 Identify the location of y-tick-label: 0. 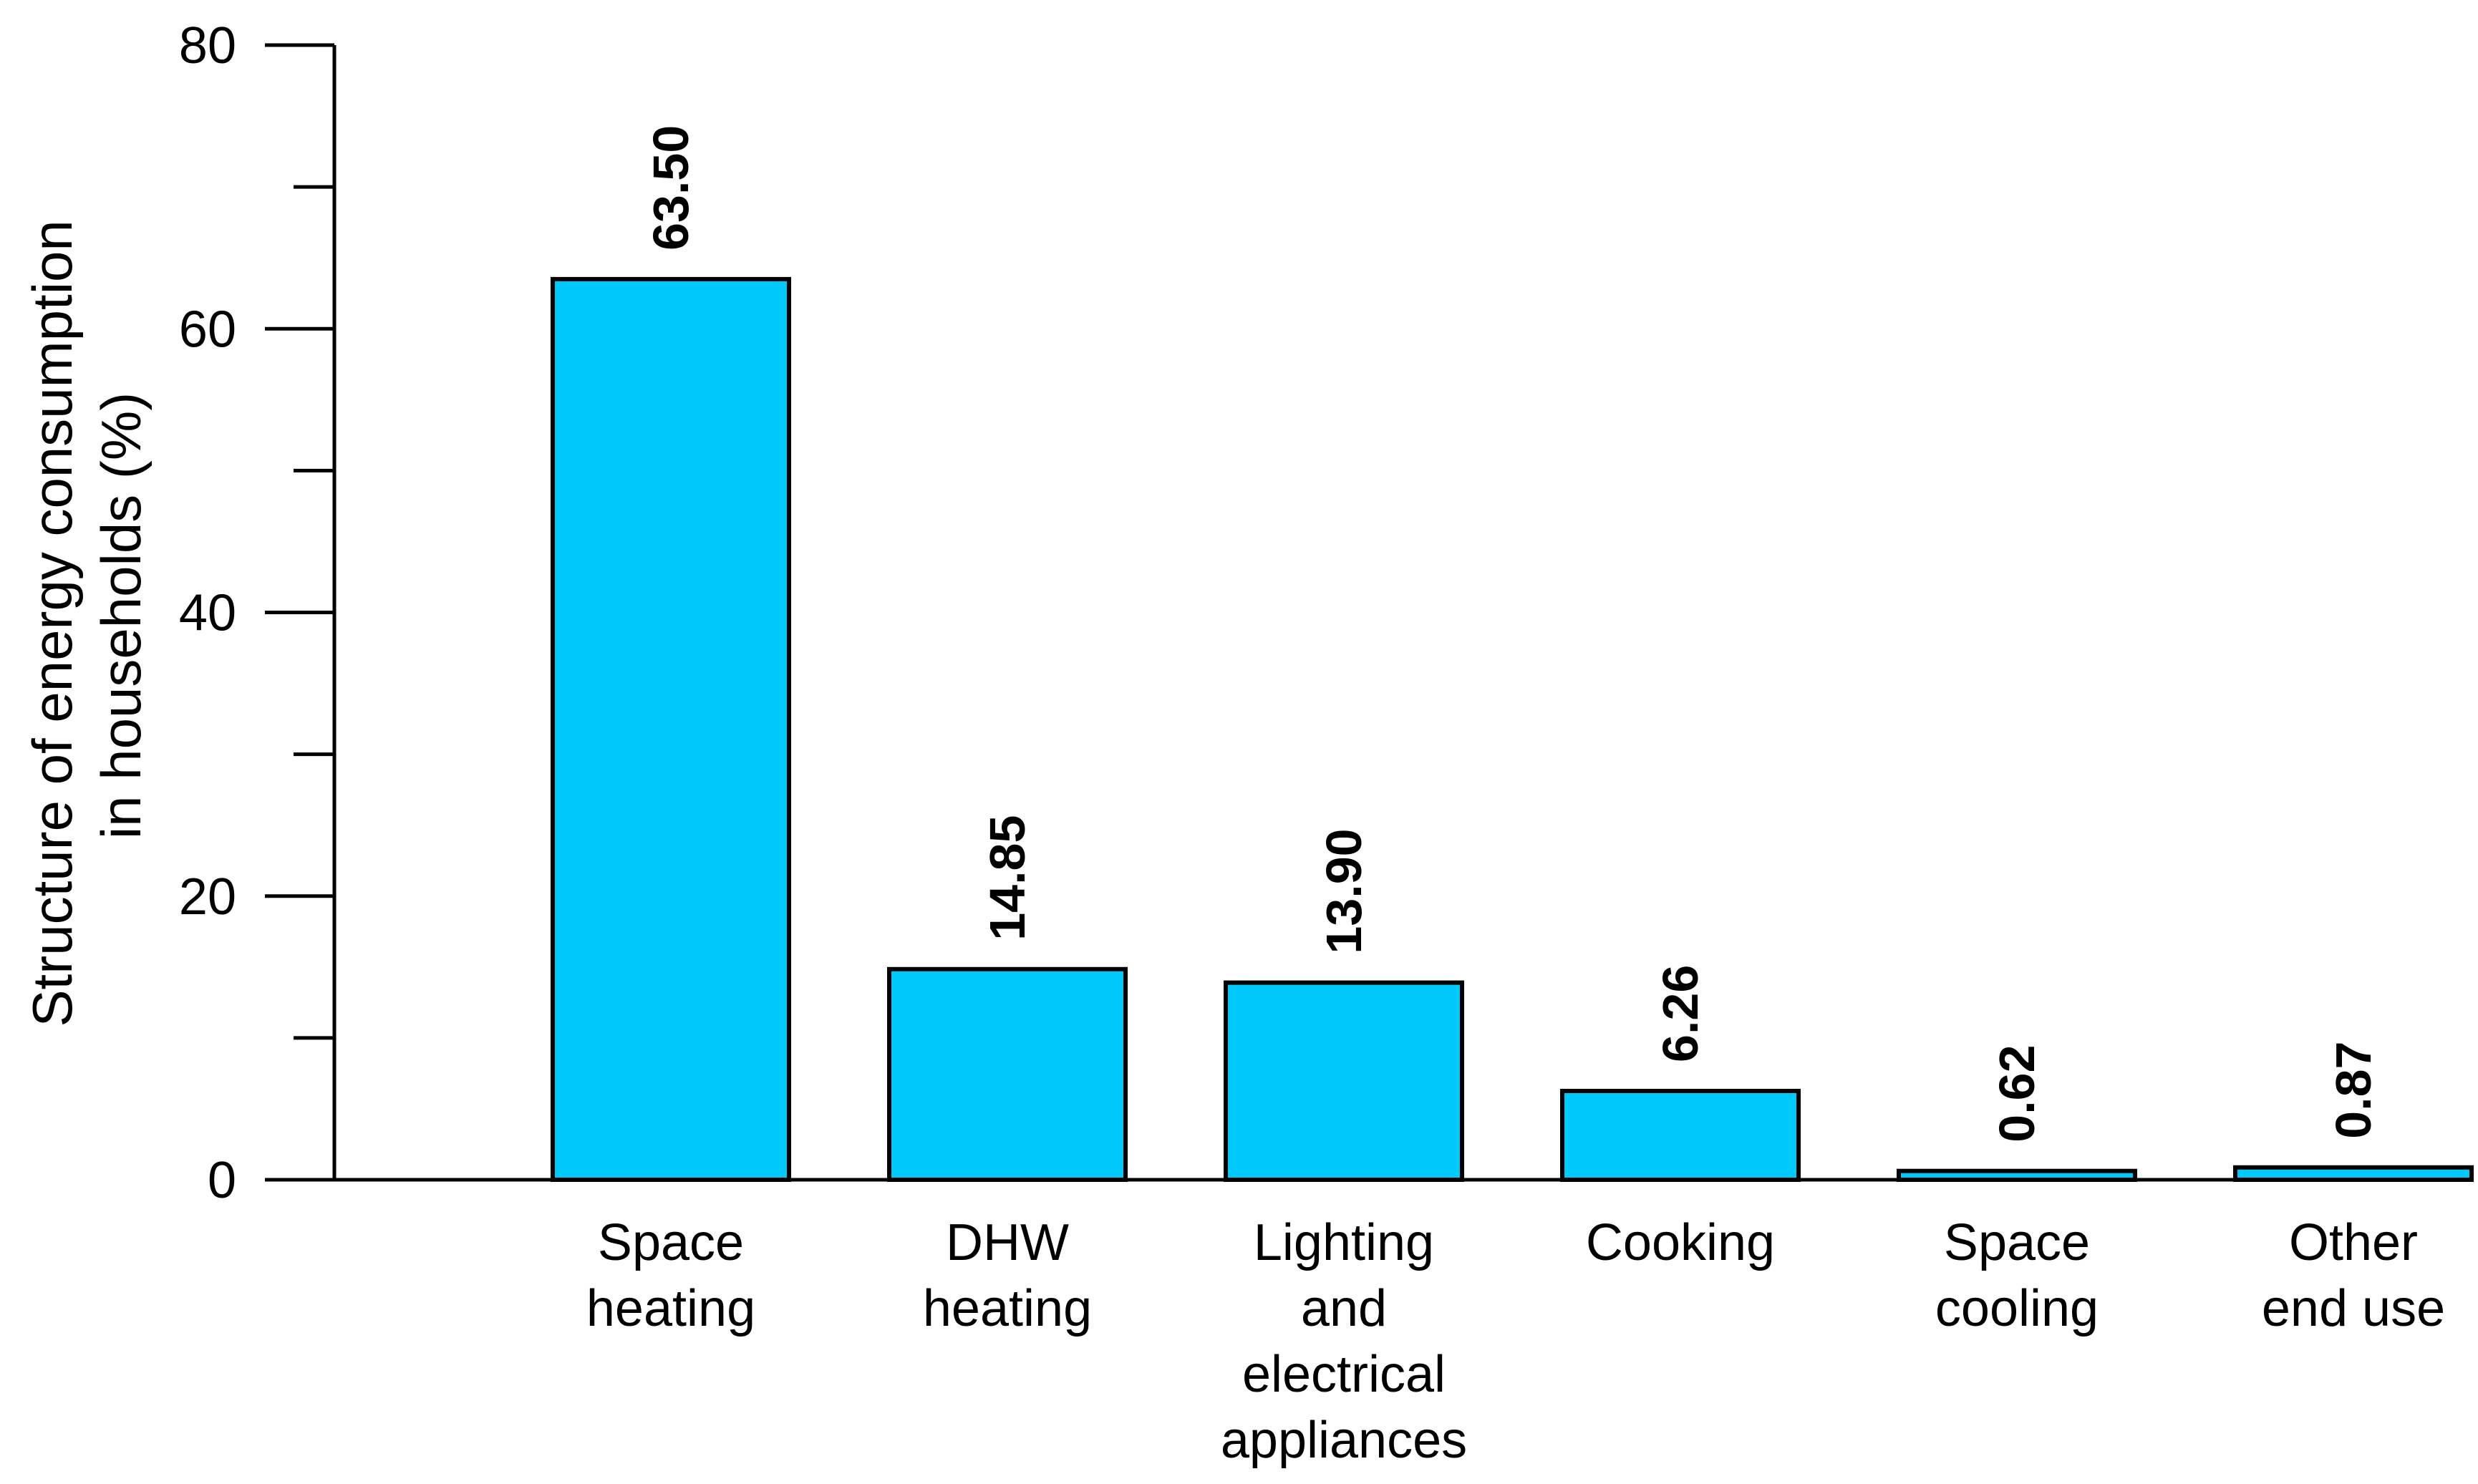
(222, 1180).